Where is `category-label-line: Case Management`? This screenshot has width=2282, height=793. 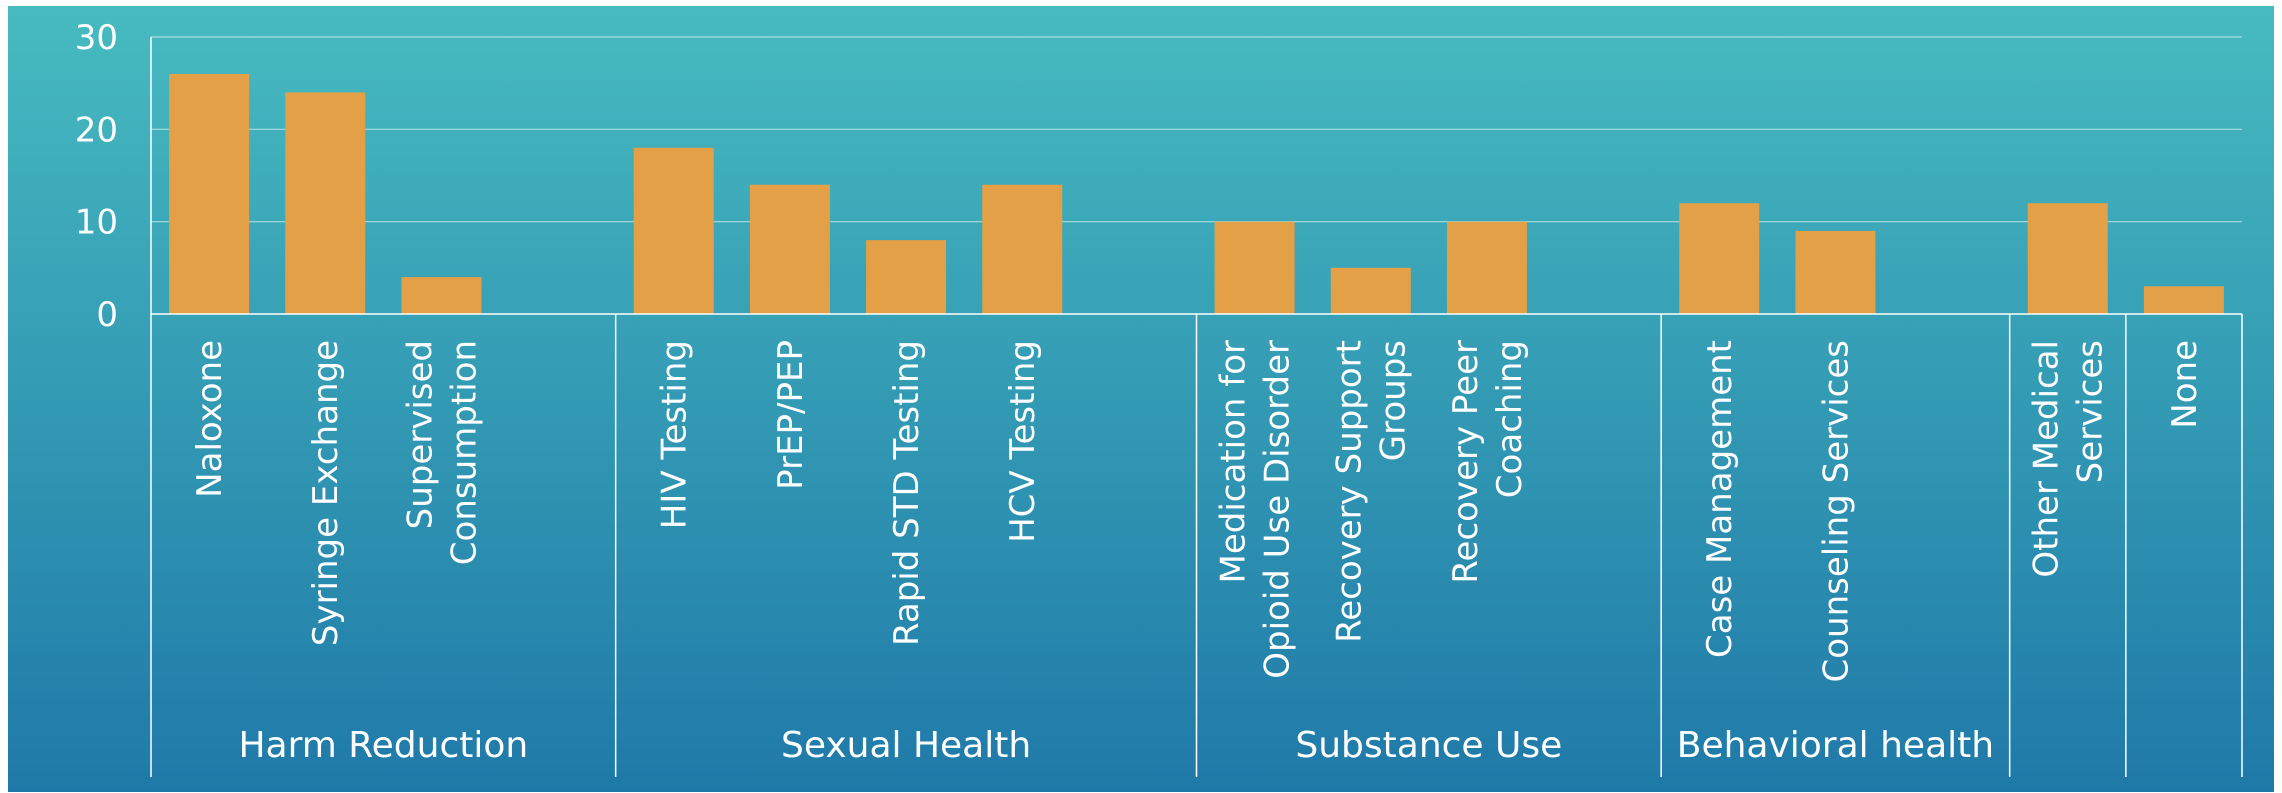
category-label-line: Case Management is located at coordinates (1720, 499).